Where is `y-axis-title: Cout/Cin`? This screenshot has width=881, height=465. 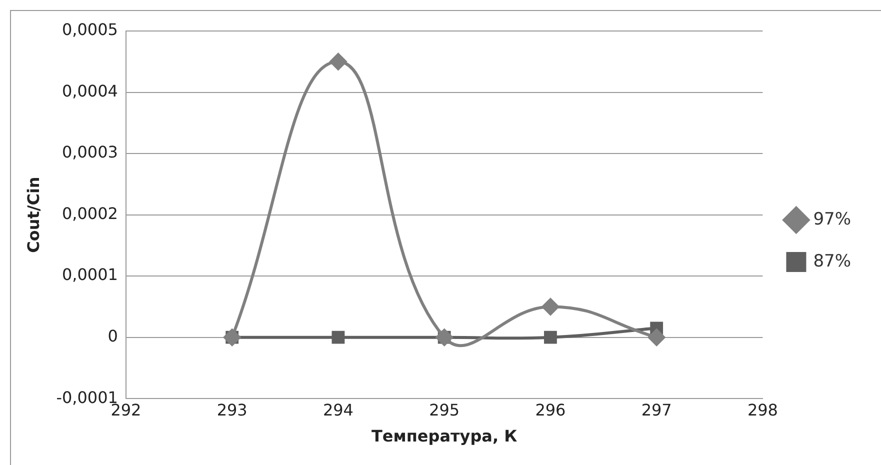
y-axis-title: Cout/Cin is located at coordinates (33, 214).